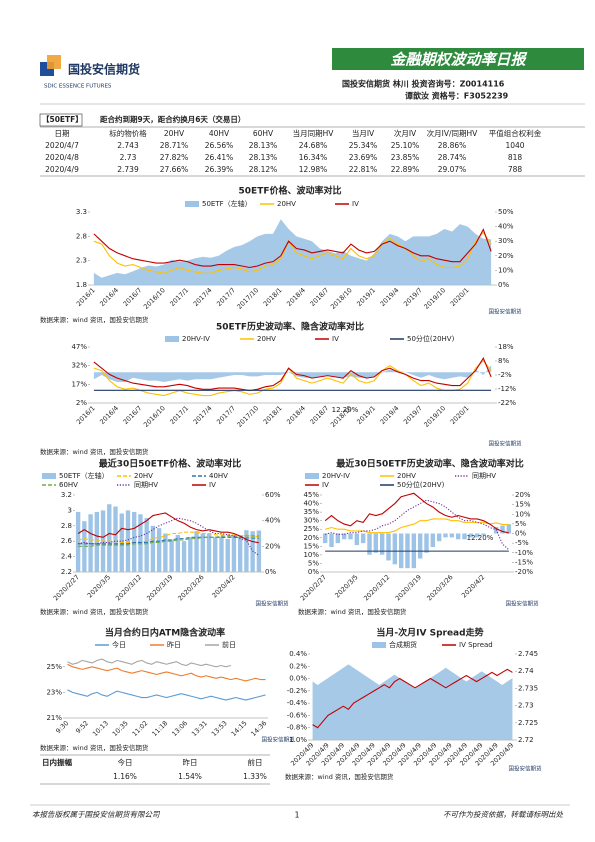 The image size is (595, 842). I want to click on y2-tick-label: -22%, so click(507, 403).